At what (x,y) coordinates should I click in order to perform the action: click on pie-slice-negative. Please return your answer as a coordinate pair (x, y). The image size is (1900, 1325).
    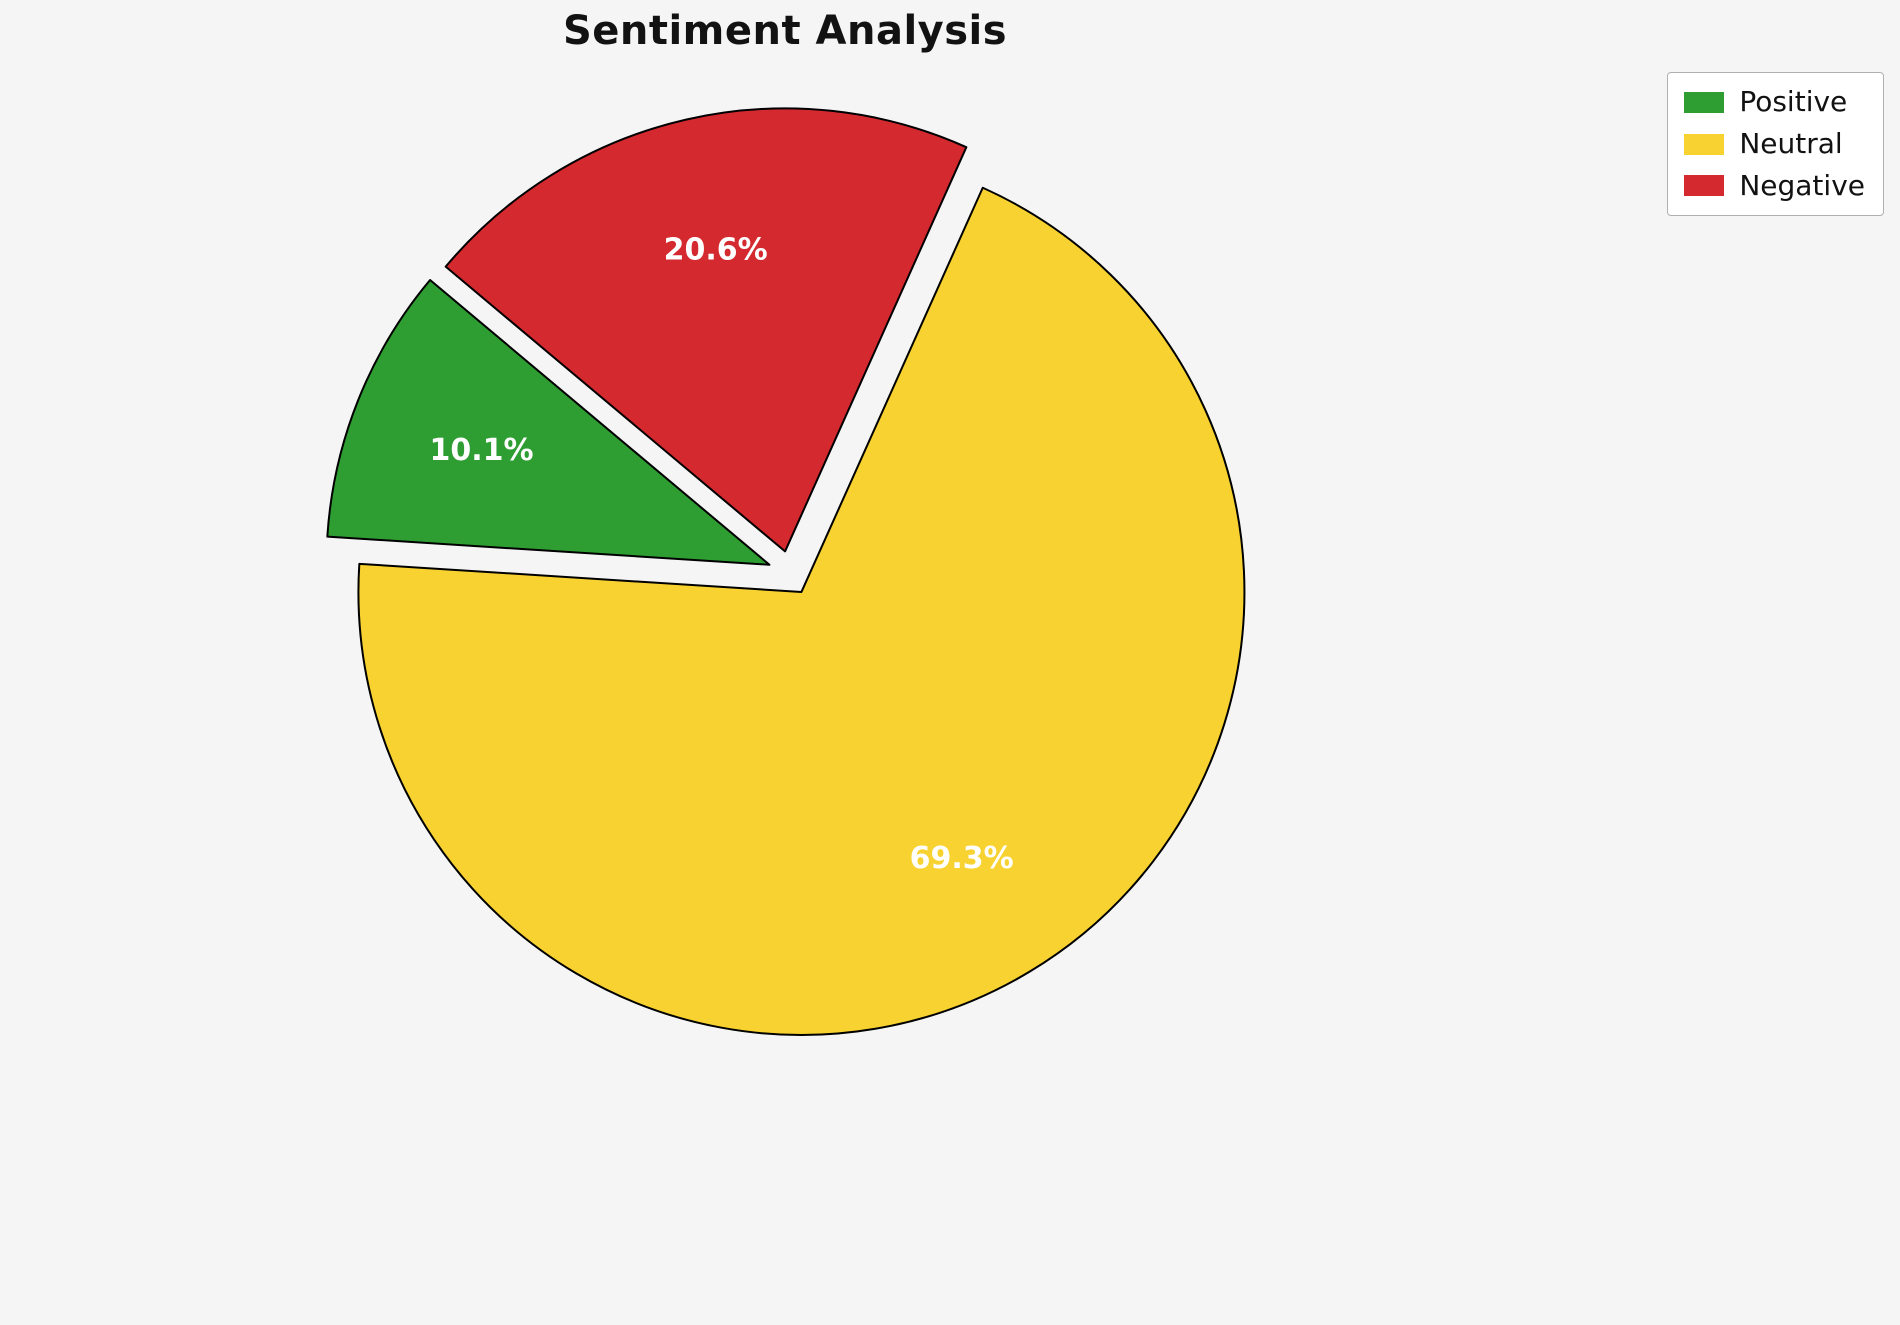
    Looking at the image, I should click on (706, 330).